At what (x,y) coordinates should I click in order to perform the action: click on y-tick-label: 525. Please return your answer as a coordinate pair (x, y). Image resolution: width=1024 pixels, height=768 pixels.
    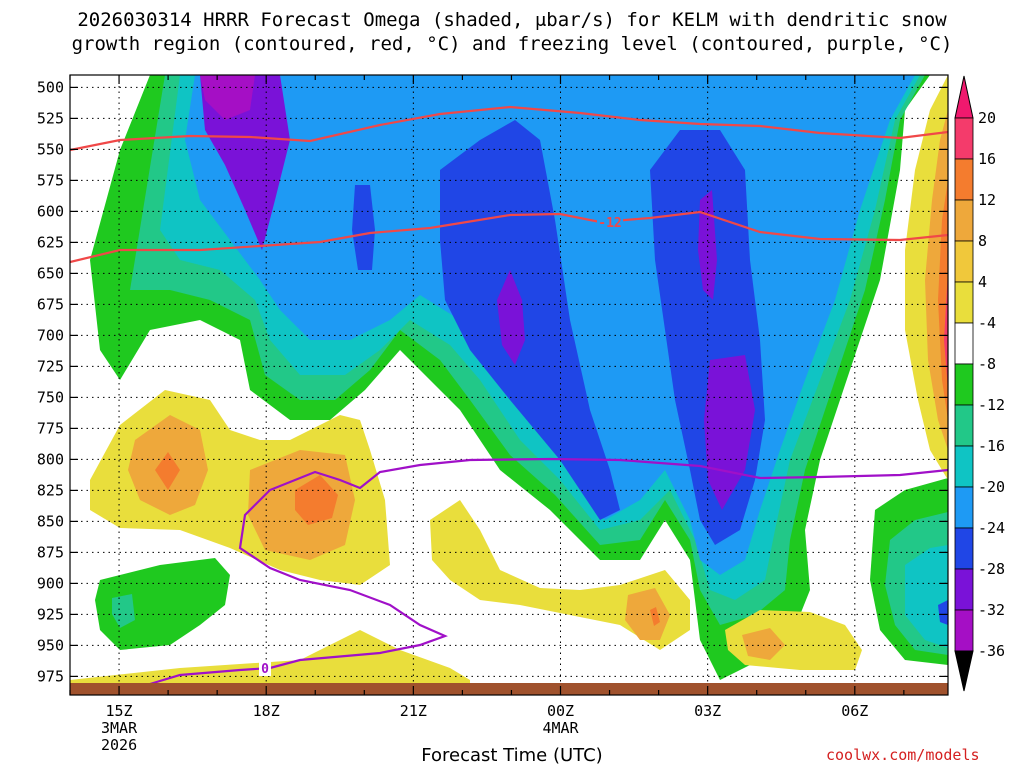
    Looking at the image, I should click on (50, 118).